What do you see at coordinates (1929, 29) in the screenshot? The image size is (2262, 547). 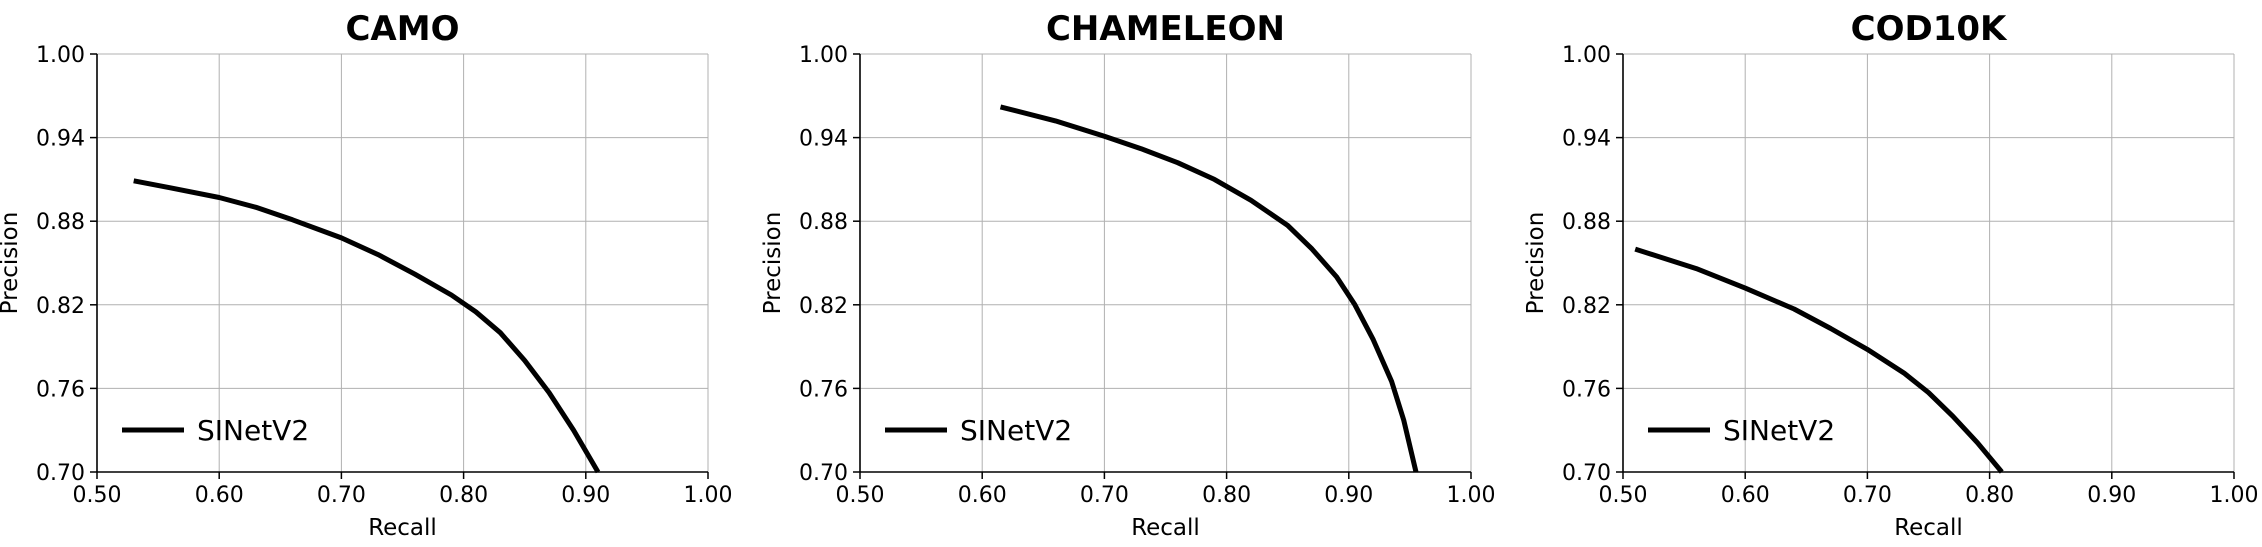 I see `chart-title: COD10K` at bounding box center [1929, 29].